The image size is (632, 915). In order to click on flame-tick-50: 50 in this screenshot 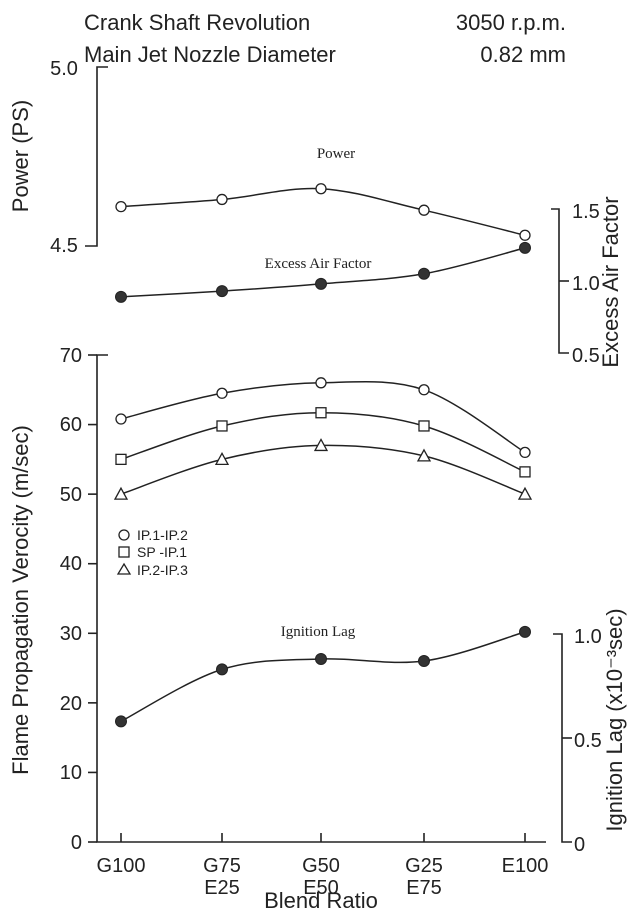, I will do `click(71, 495)`.